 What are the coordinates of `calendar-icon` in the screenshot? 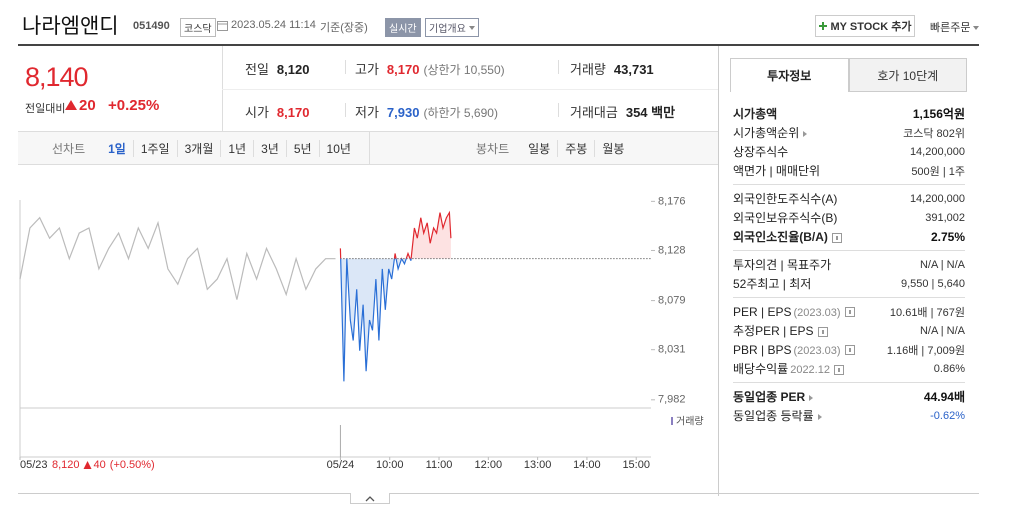 It's located at (222, 26).